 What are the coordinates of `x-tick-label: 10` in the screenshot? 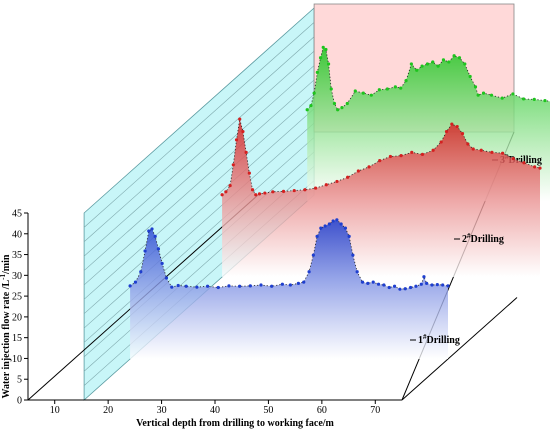 It's located at (55, 410).